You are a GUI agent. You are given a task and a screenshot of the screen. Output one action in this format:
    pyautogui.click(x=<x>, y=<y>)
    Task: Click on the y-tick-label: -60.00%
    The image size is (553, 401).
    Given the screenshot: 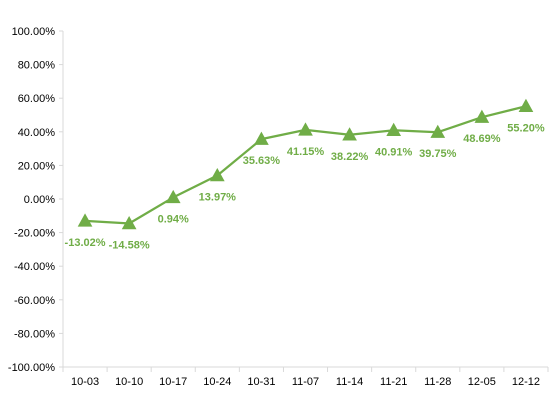 What is the action you would take?
    pyautogui.click(x=34, y=301)
    